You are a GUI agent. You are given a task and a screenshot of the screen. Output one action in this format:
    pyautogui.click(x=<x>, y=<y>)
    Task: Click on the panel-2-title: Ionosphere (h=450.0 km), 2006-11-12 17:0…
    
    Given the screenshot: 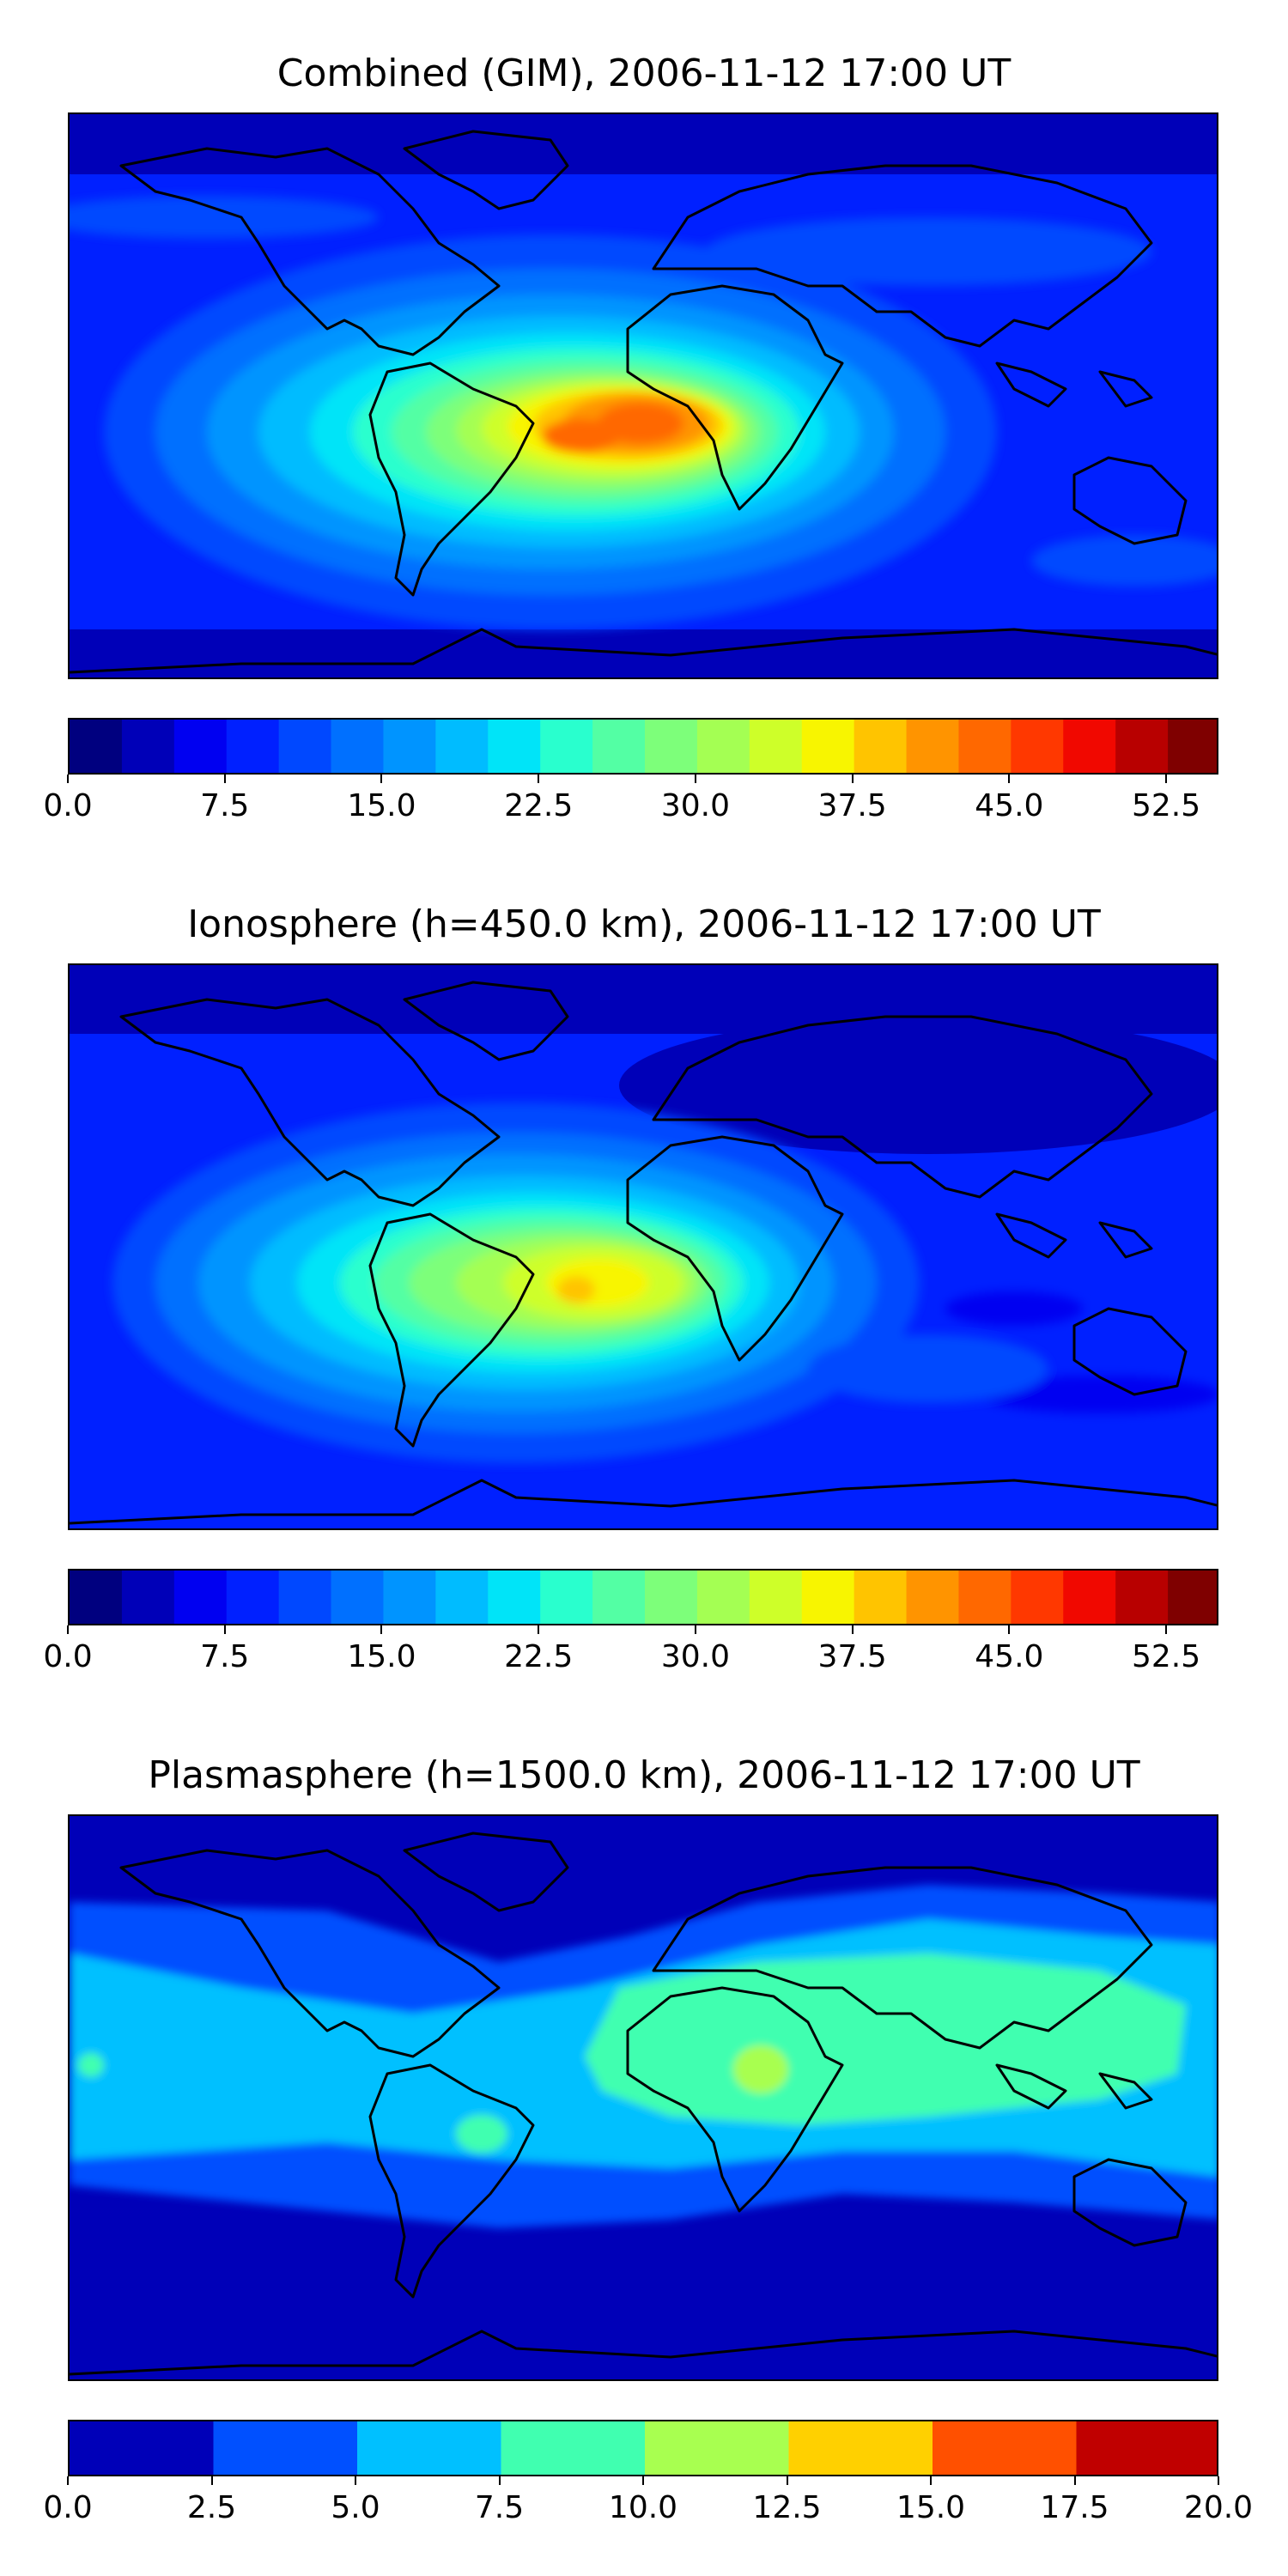 What is the action you would take?
    pyautogui.click(x=644, y=924)
    